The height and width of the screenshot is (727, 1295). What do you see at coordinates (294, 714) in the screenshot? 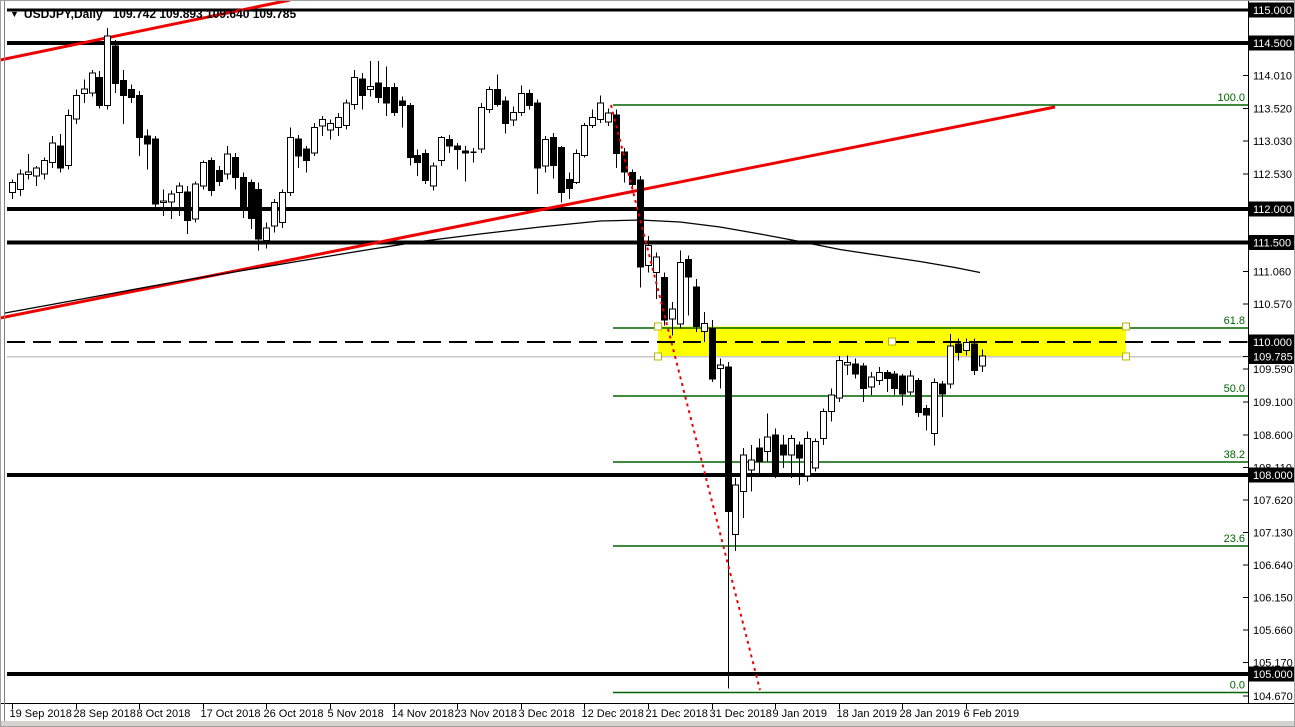
I see `date-label: 26 Oct 2018` at bounding box center [294, 714].